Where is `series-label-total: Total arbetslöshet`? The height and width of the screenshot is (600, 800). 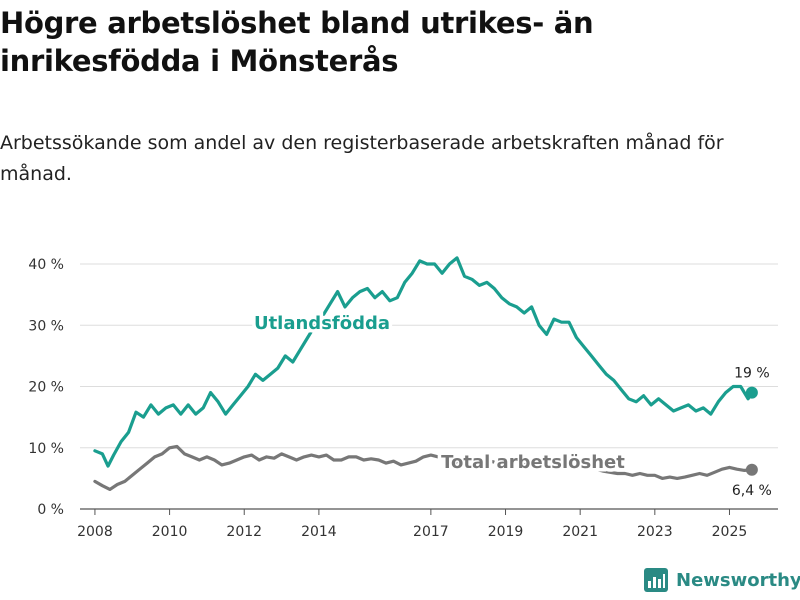 series-label-total: Total arbetslöshet is located at coordinates (533, 462).